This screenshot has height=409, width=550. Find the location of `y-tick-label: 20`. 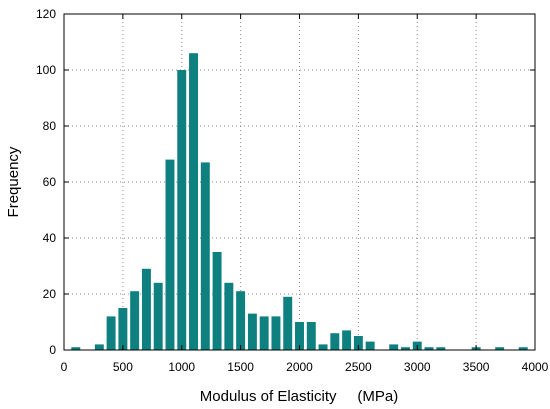

y-tick-label: 20 is located at coordinates (50, 294).